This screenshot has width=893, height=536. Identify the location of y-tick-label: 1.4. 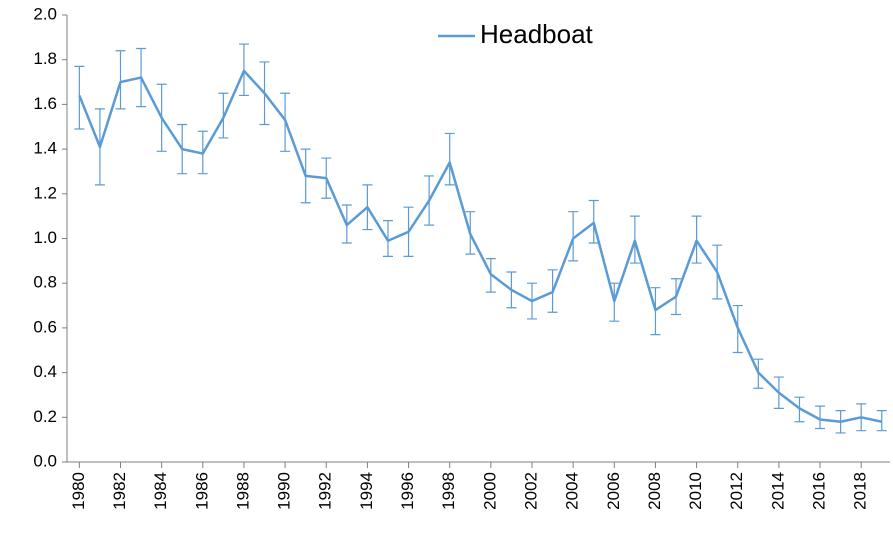
(45, 148).